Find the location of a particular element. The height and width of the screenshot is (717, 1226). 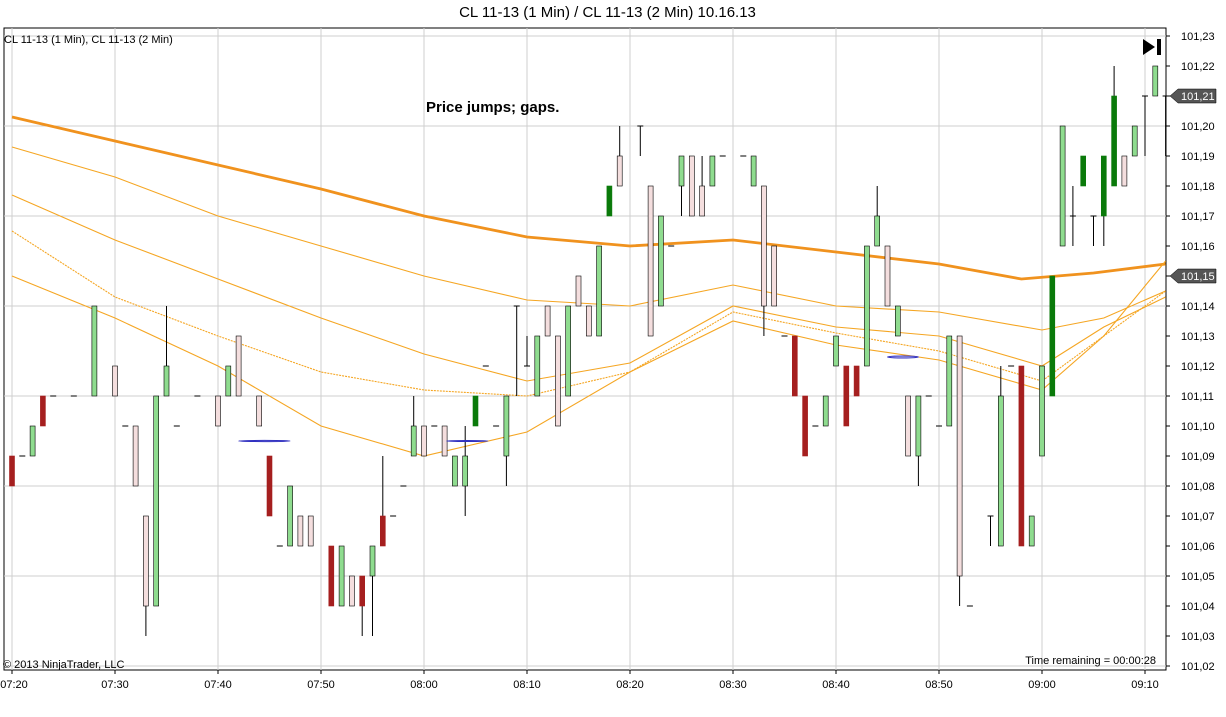

y-tick-label: 101,16 is located at coordinates (1198, 247).